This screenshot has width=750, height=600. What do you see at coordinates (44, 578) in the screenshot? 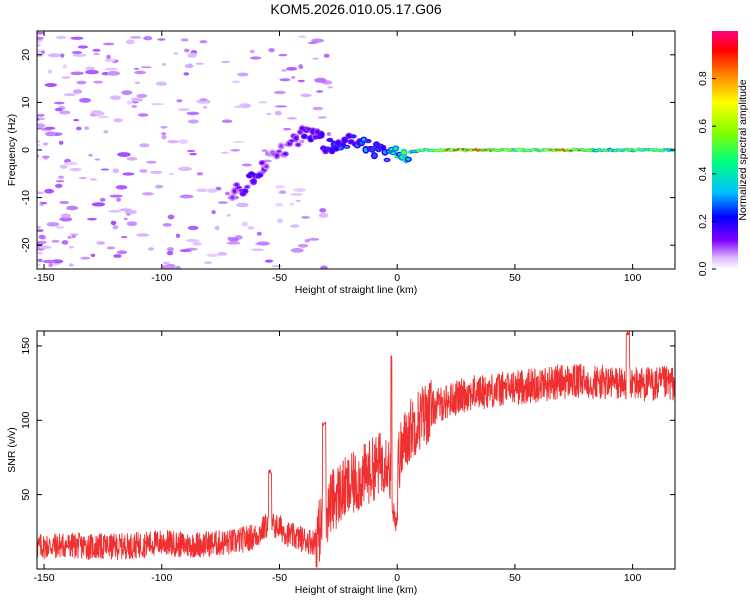
I see `x-tick-label: -150` at bounding box center [44, 578].